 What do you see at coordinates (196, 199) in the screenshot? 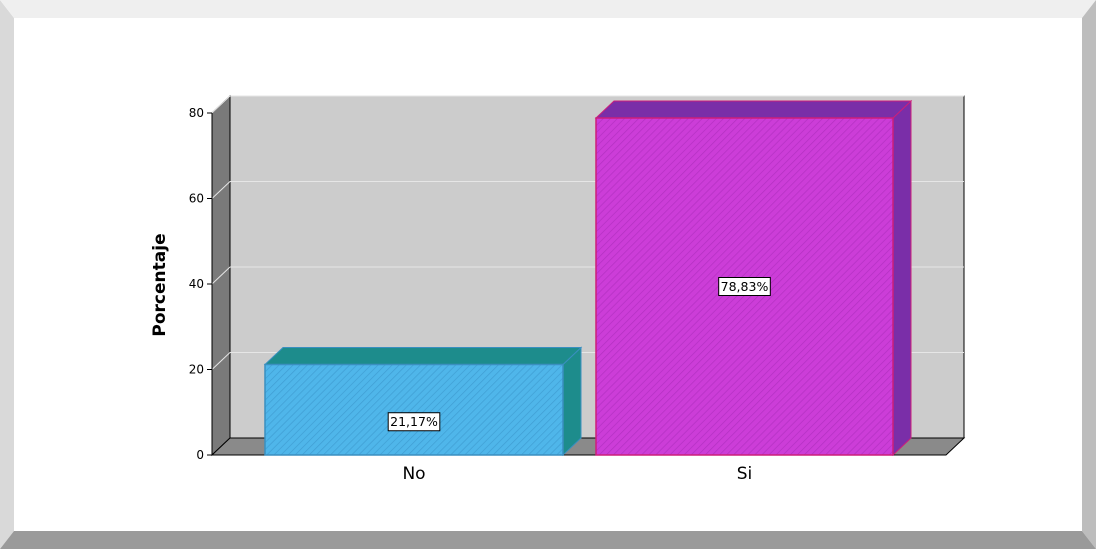
I see `y-tick-label: 60` at bounding box center [196, 199].